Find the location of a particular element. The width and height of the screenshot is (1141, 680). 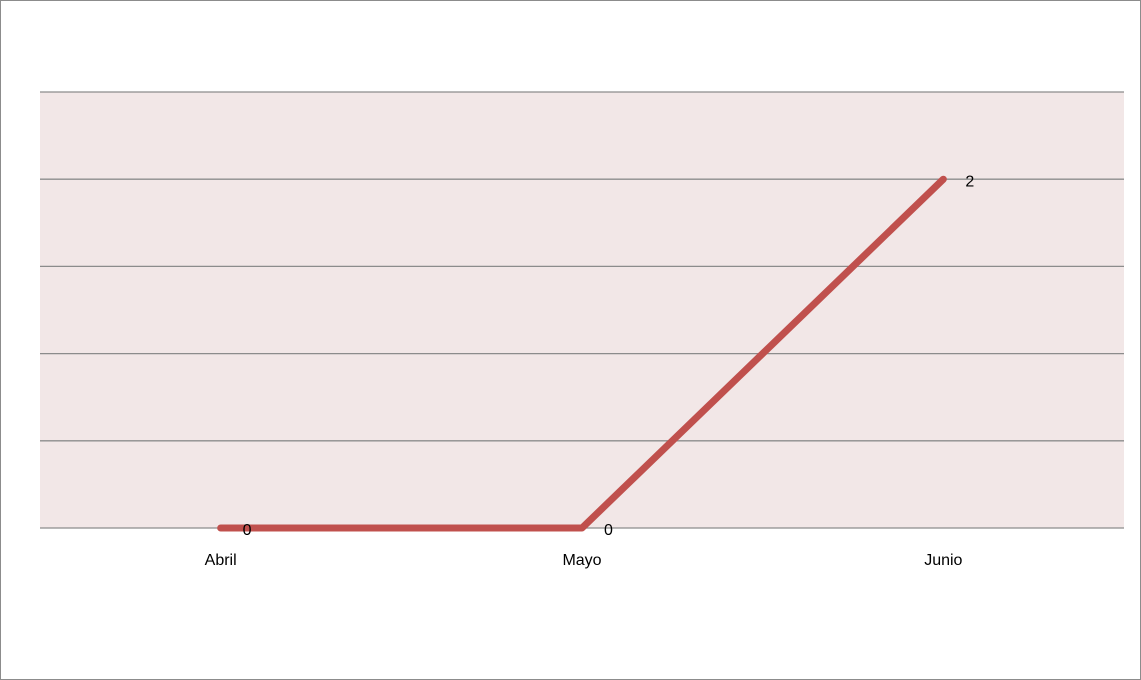

data-label: 2 is located at coordinates (969, 181).